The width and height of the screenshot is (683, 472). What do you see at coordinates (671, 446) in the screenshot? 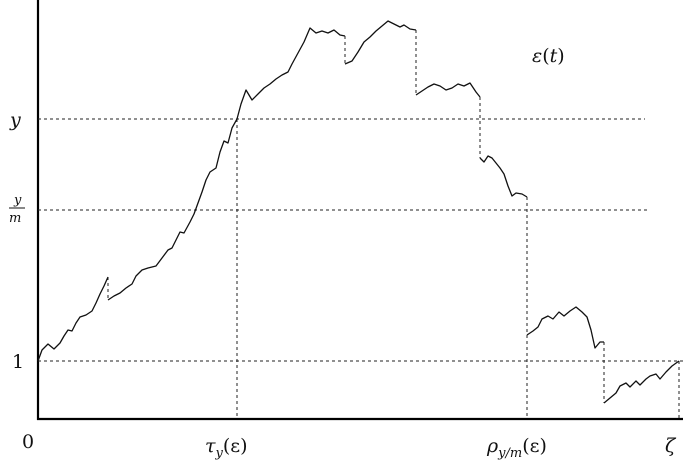
I see `zeta-label: ζ` at bounding box center [671, 446].